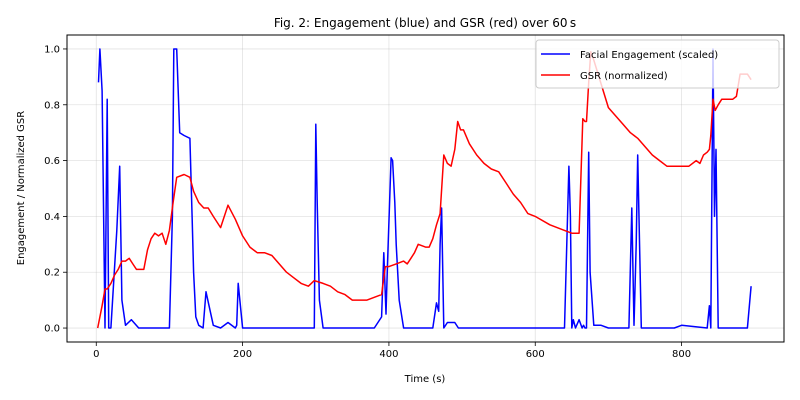 The image size is (800, 400). I want to click on x-axis-ticks: 0 200 400 600 800, so click(392, 351).